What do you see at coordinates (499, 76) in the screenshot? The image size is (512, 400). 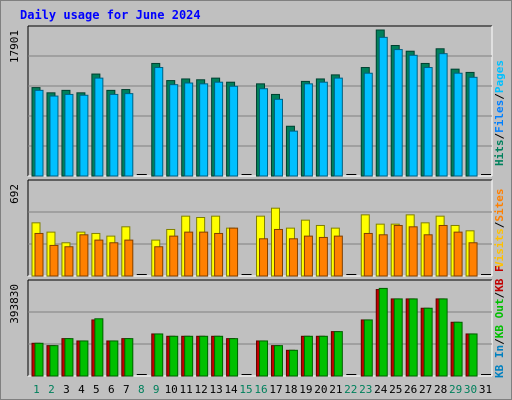 I see `legend-item-panel1-4: Pages` at bounding box center [499, 76].